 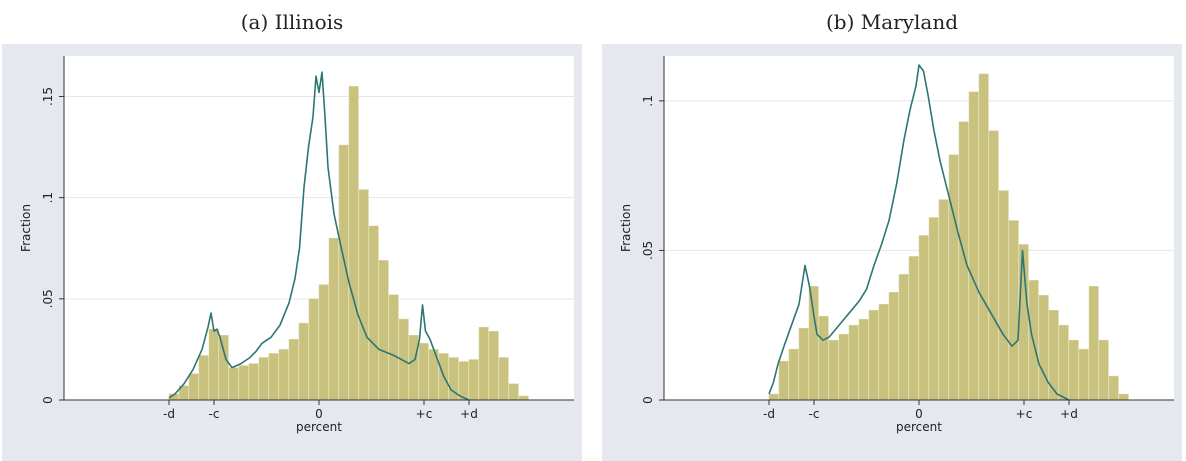 What do you see at coordinates (292, 22) in the screenshot?
I see `chart-caption: (a) Illinois` at bounding box center [292, 22].